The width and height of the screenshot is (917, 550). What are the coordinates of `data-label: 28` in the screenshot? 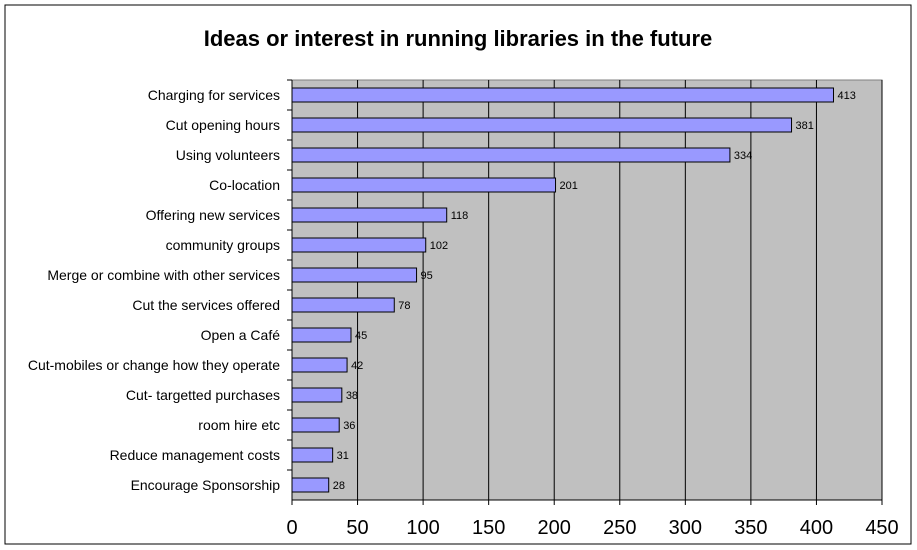 It's located at (339, 486).